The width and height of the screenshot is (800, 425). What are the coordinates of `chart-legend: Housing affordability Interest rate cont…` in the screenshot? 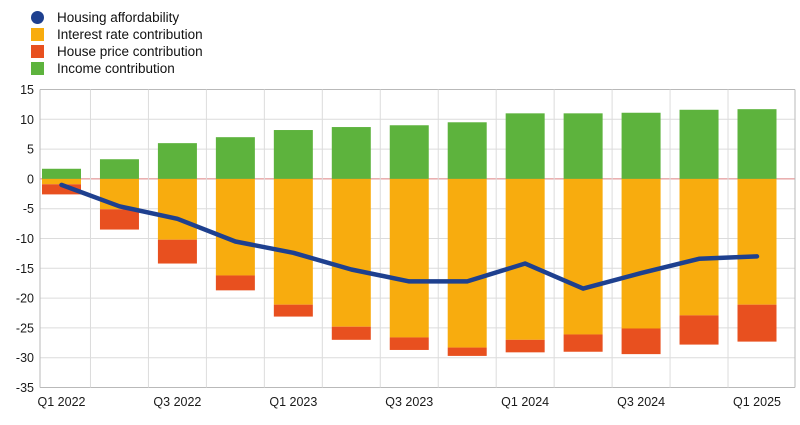 It's located at (117, 43).